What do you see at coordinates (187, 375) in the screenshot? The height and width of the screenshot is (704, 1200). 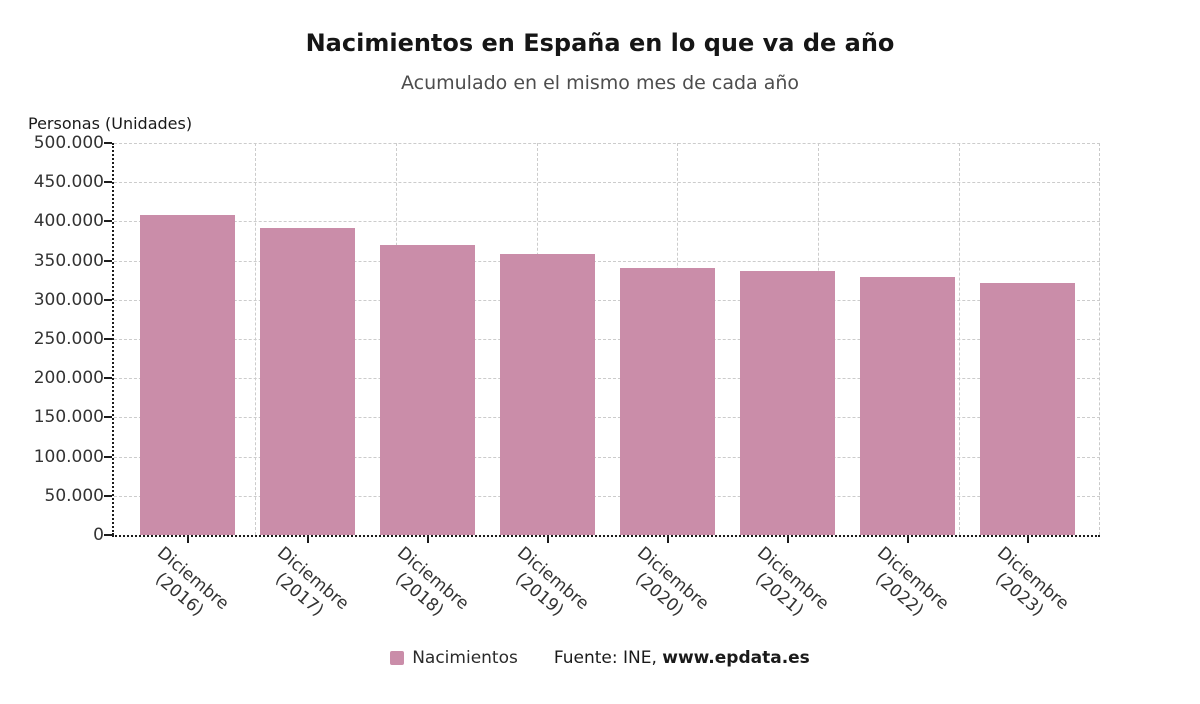 I see `bar-2016` at bounding box center [187, 375].